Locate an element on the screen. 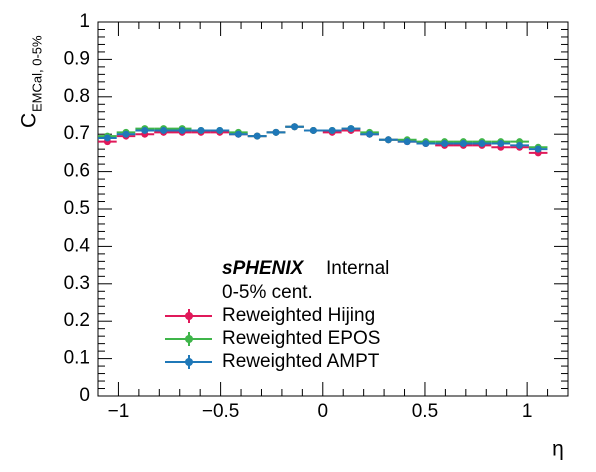  x-tick-label: 0 is located at coordinates (322, 411).